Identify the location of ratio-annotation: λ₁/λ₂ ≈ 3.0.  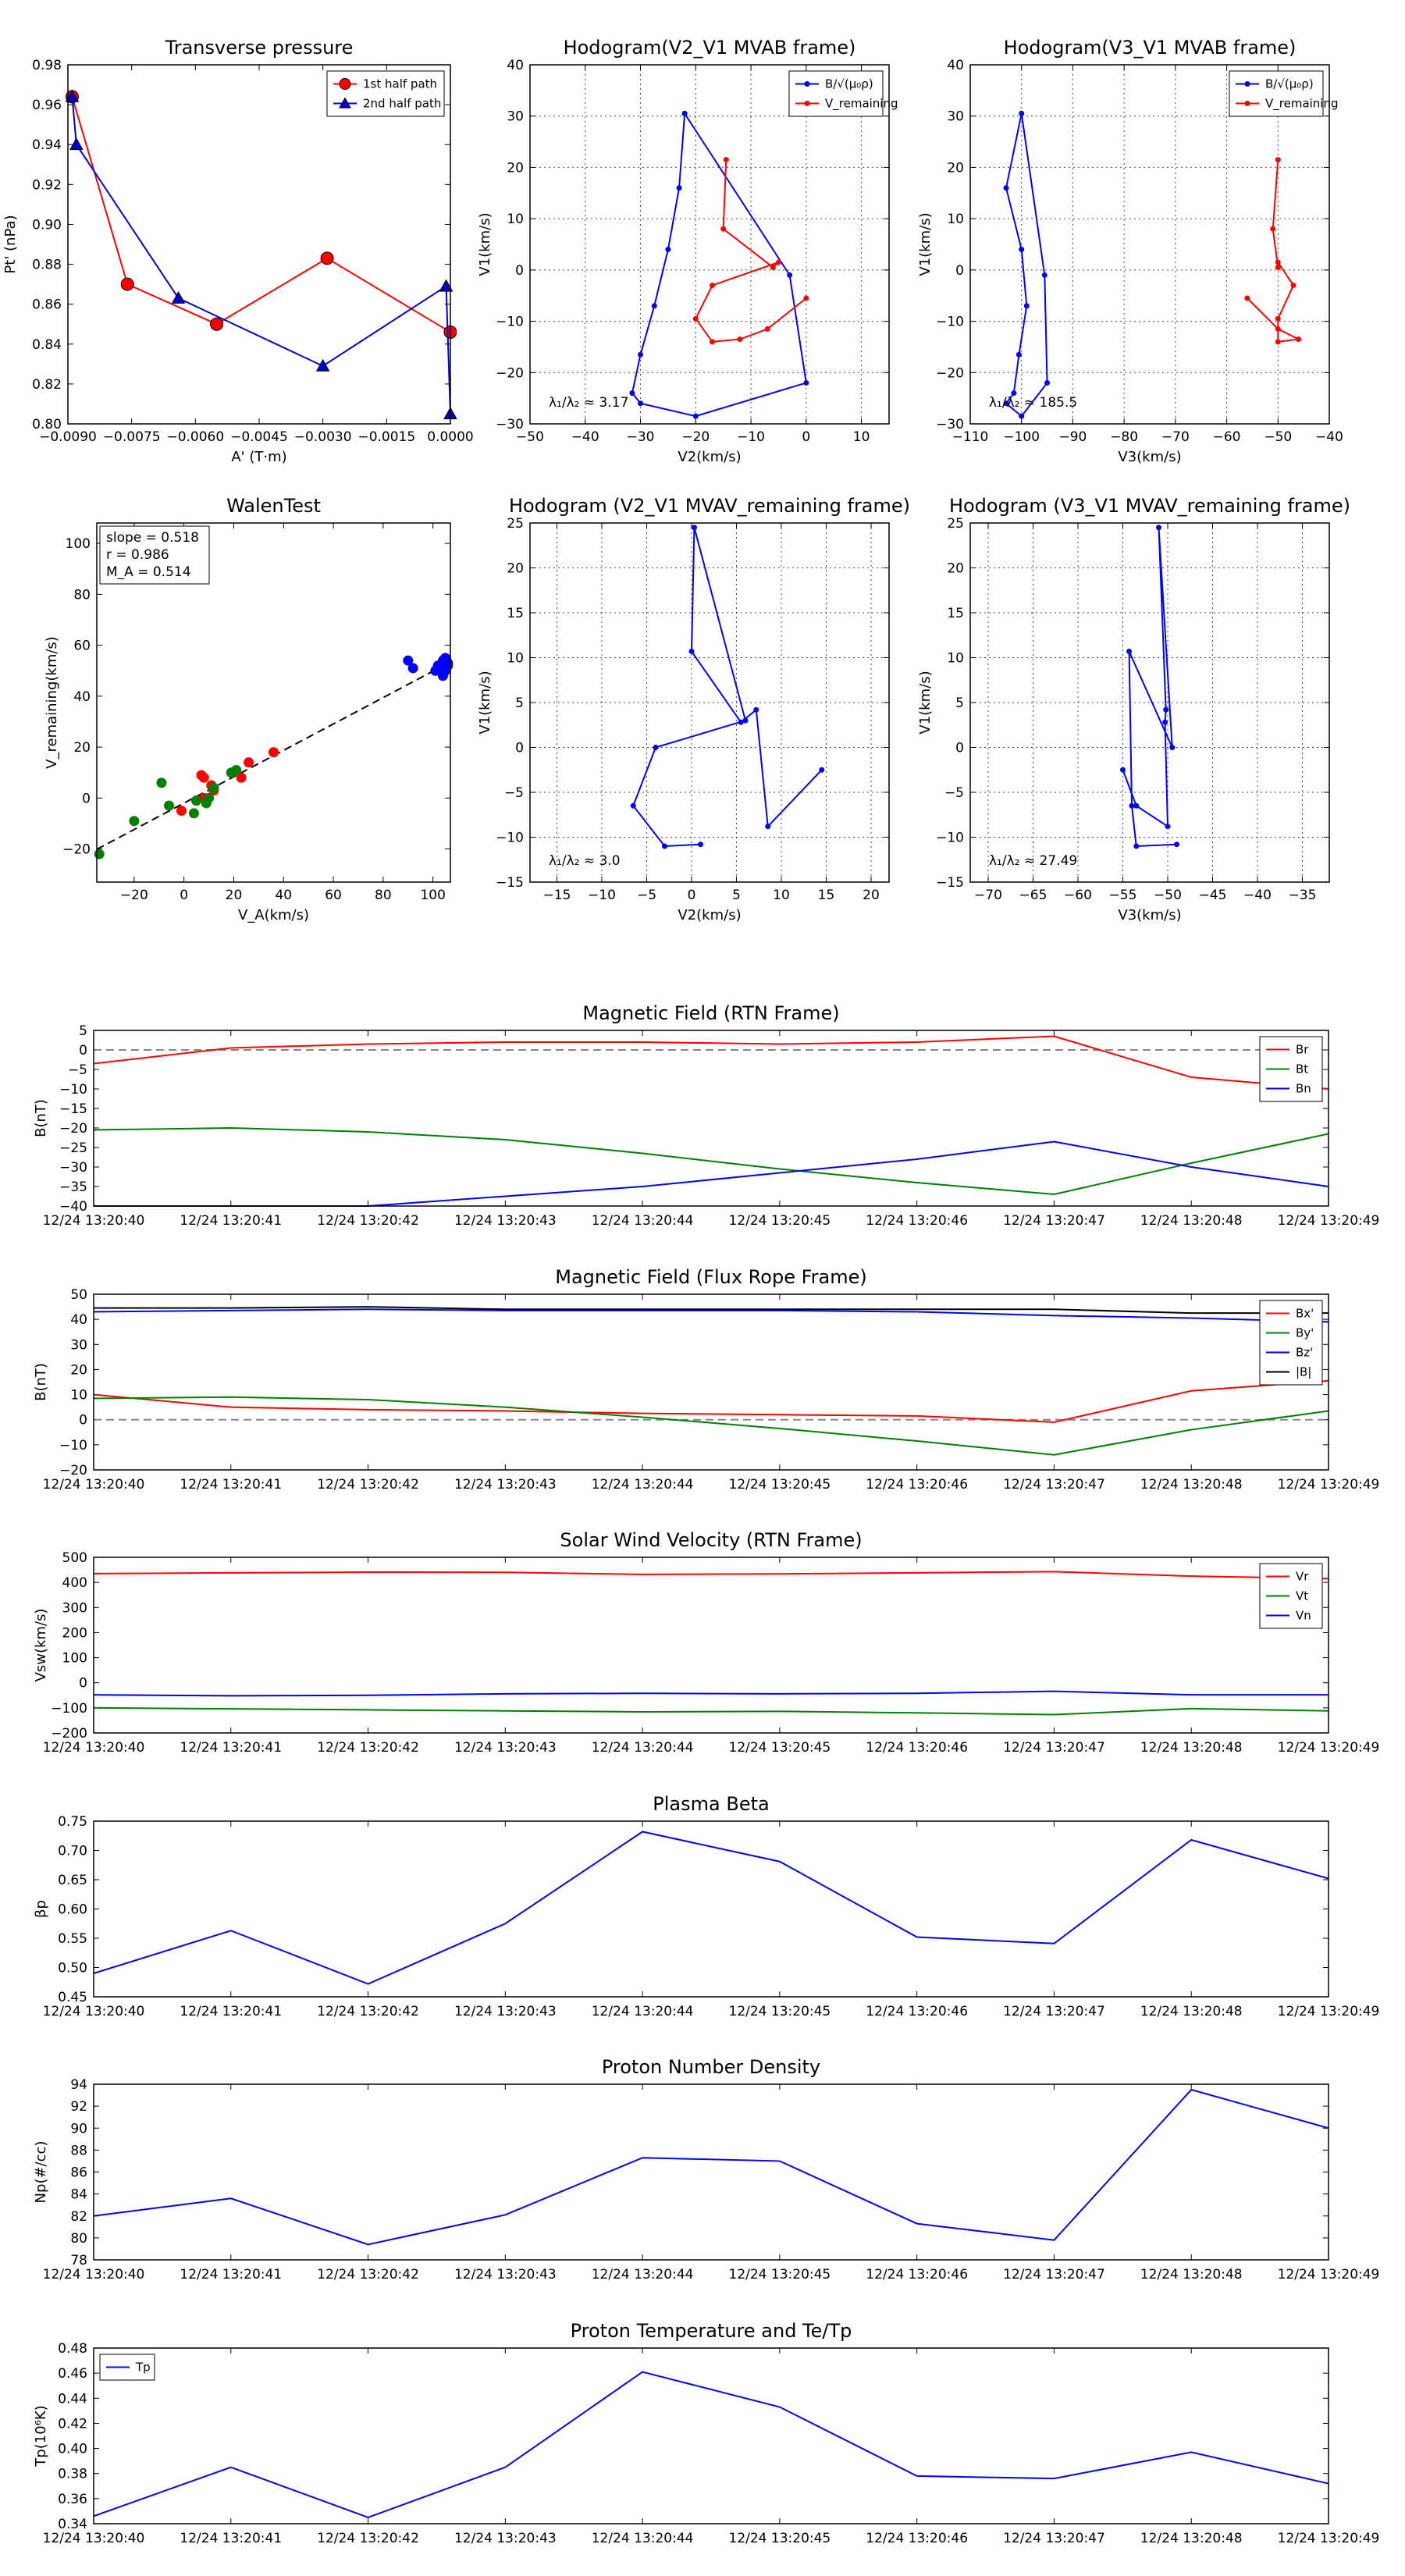
(585, 861).